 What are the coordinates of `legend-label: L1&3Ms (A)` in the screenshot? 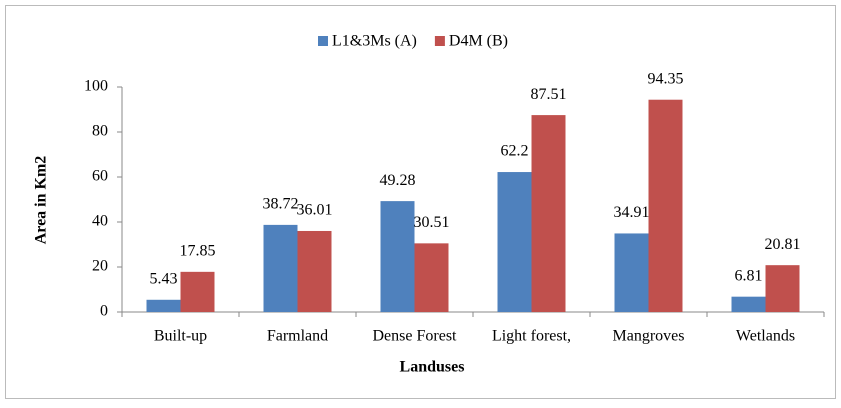 It's located at (374, 41).